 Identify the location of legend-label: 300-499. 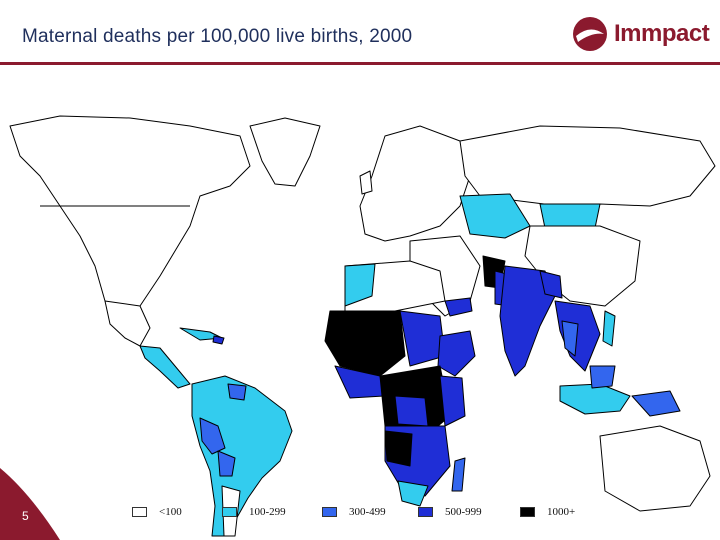
(367, 512).